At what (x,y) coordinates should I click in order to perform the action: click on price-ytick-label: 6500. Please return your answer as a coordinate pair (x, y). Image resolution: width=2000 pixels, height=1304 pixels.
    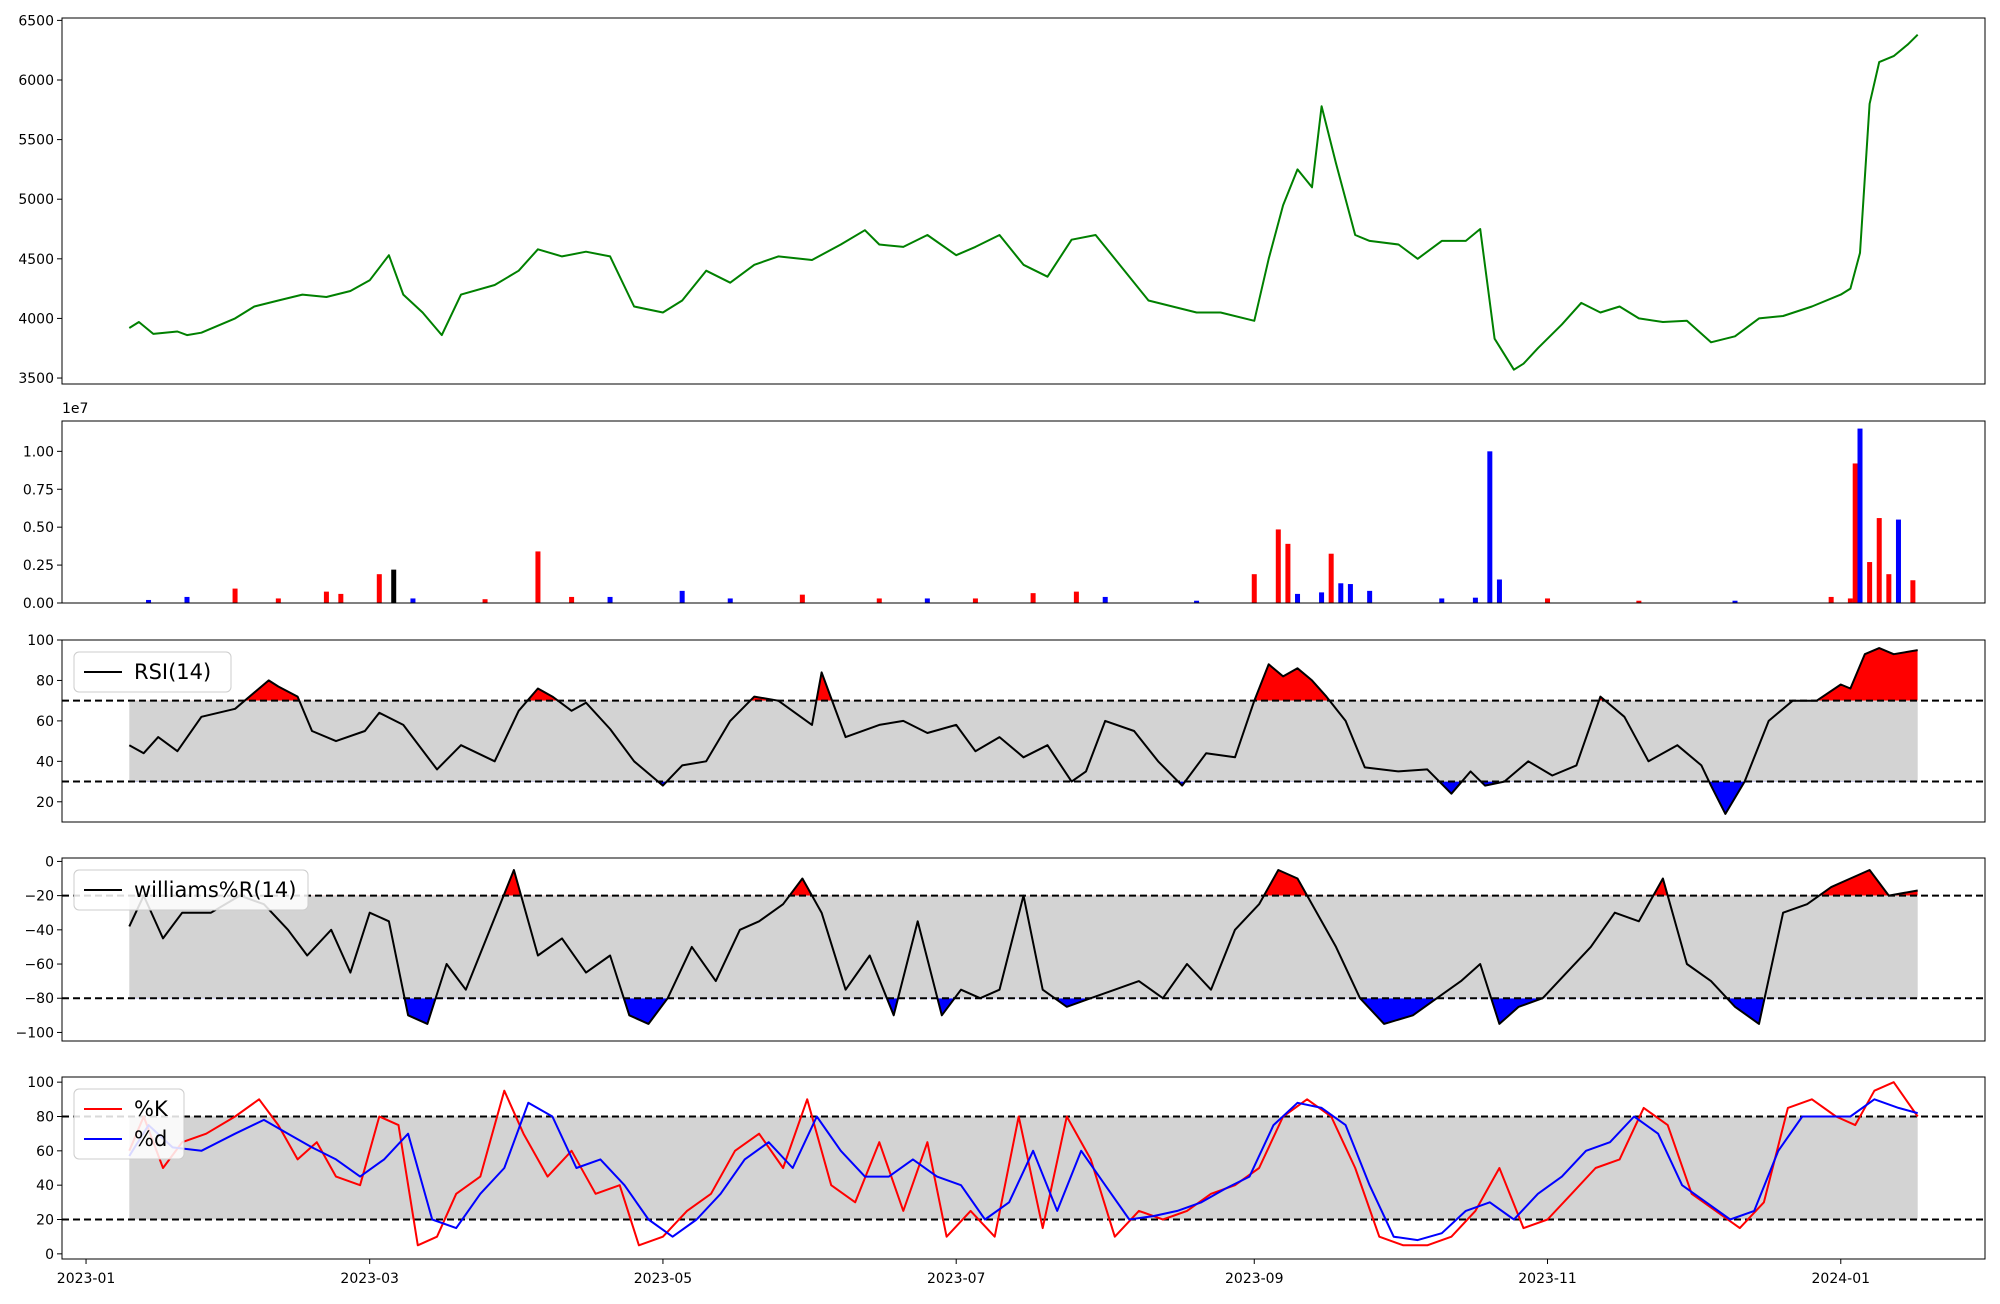
    Looking at the image, I should click on (36, 21).